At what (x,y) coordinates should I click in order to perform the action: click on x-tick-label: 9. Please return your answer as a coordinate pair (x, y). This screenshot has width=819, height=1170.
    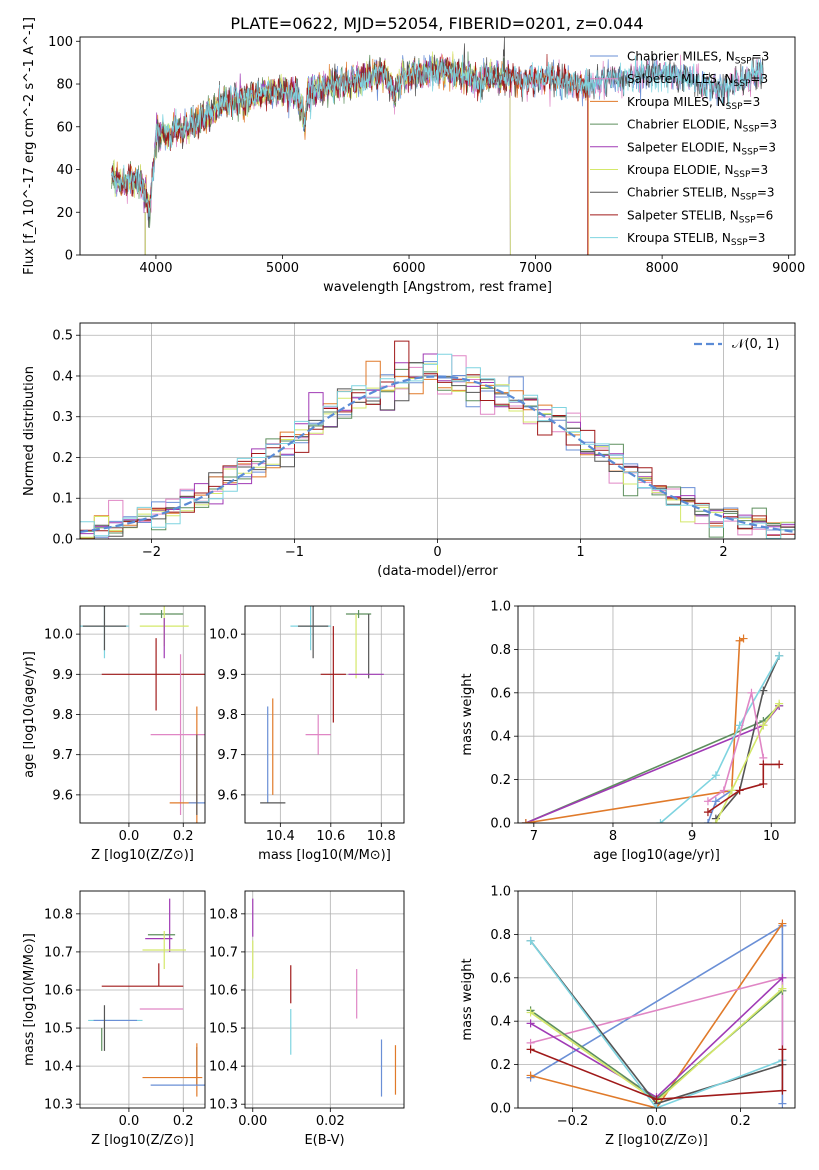
    Looking at the image, I should click on (692, 836).